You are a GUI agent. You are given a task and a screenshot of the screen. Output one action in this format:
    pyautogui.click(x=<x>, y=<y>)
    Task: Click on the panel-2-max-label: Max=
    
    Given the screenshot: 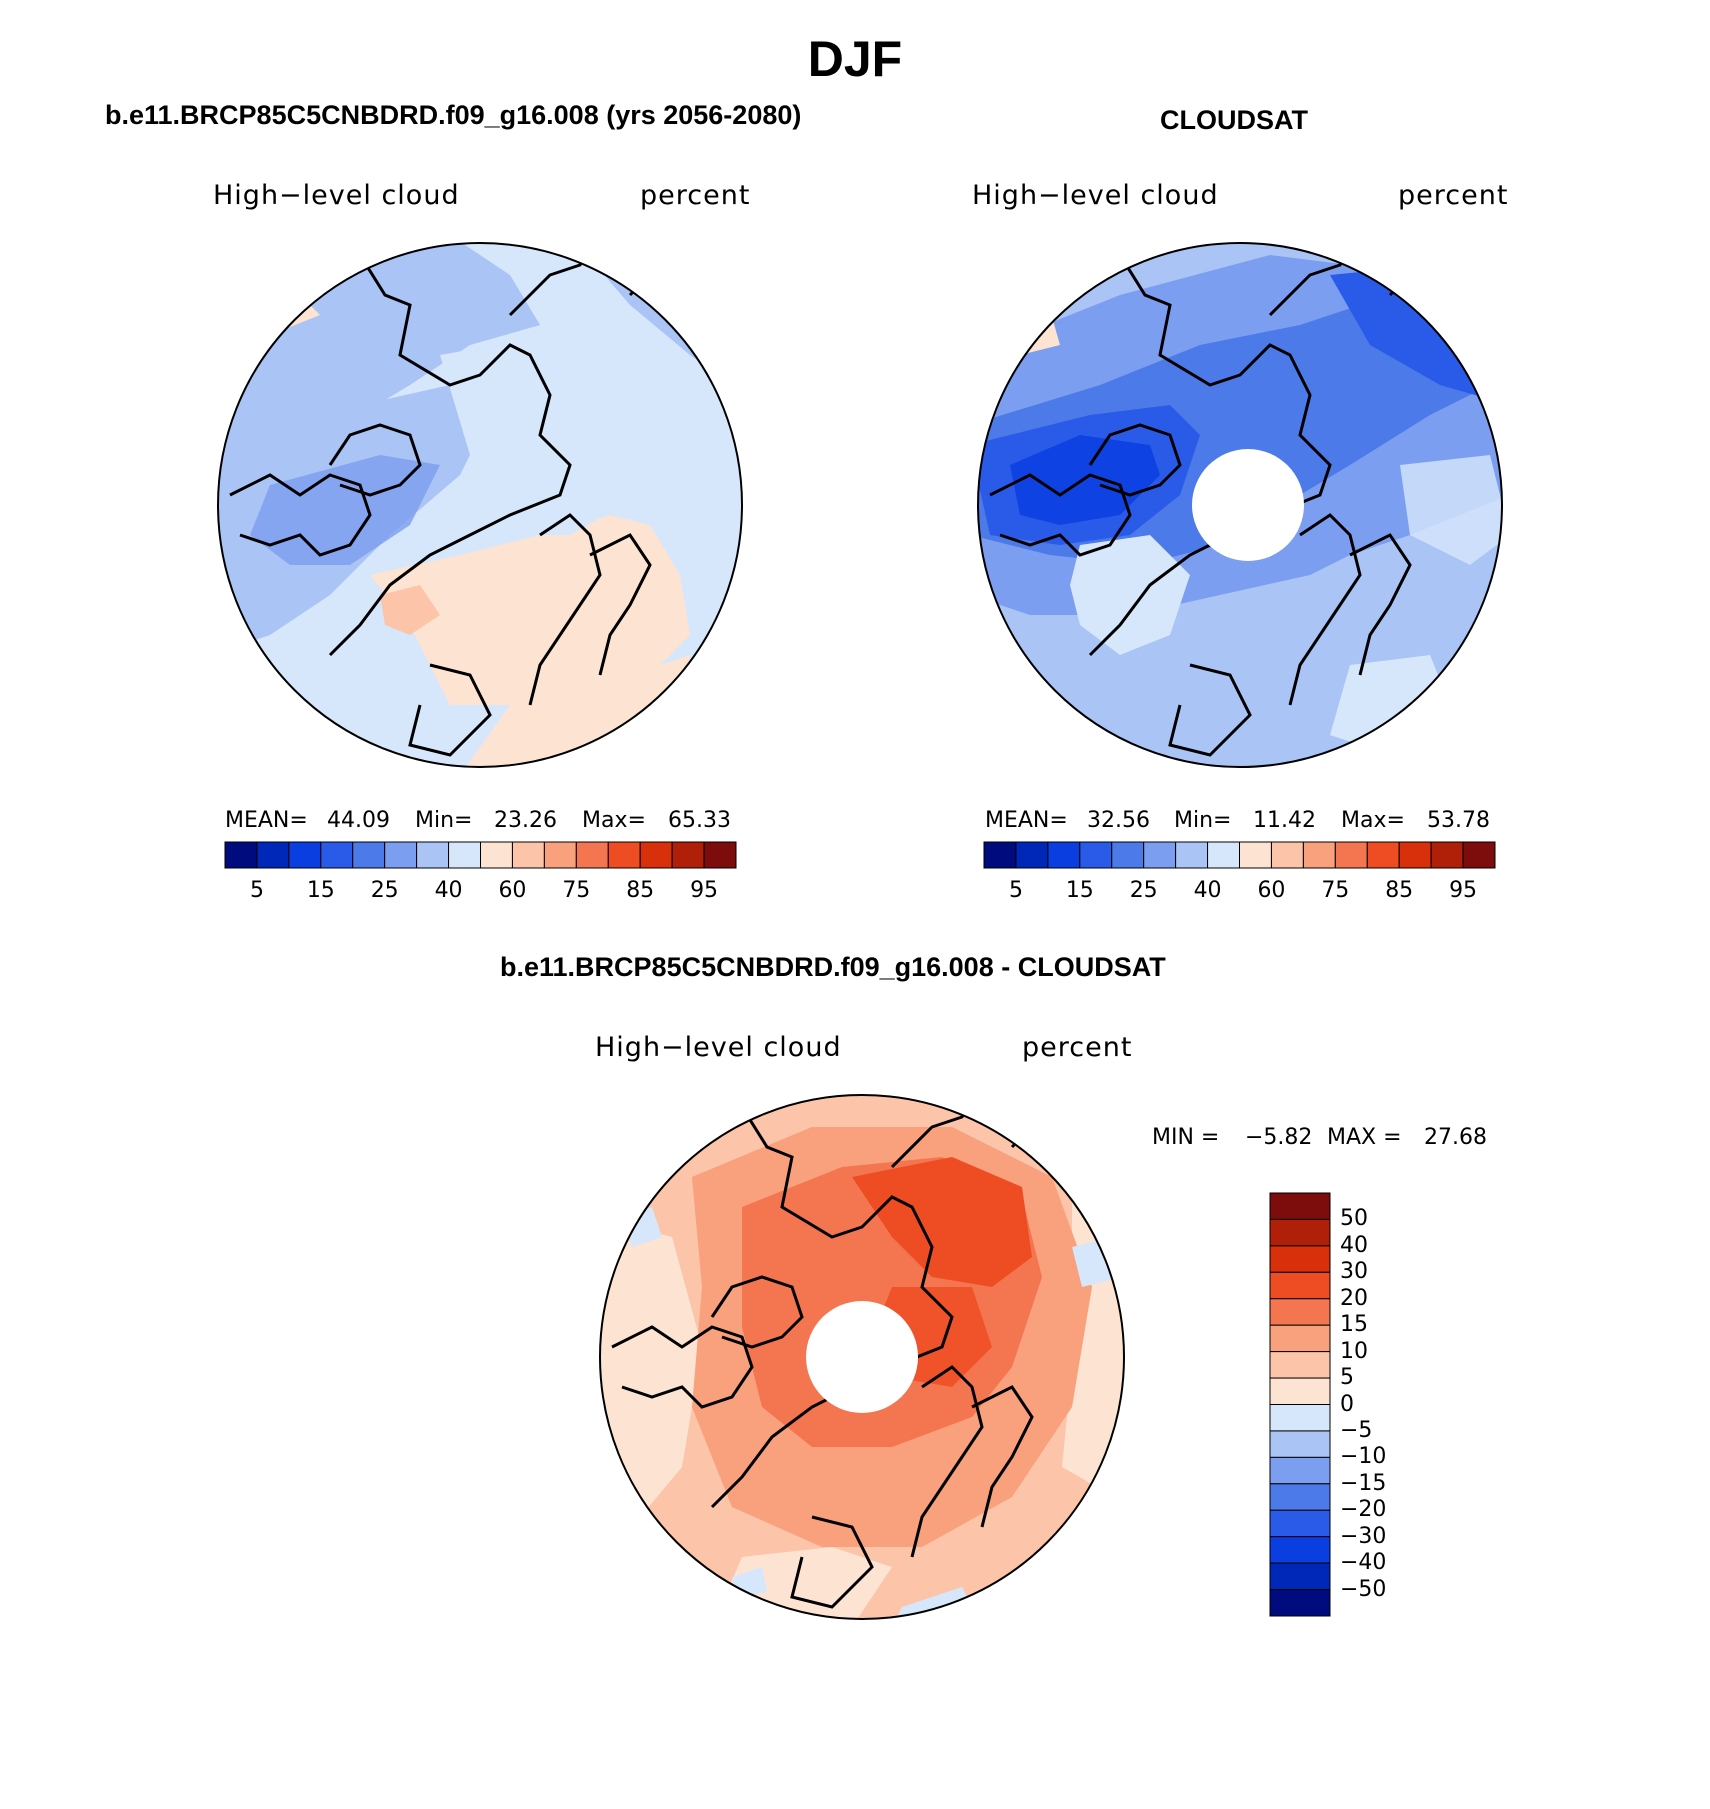 What is the action you would take?
    pyautogui.click(x=1373, y=820)
    